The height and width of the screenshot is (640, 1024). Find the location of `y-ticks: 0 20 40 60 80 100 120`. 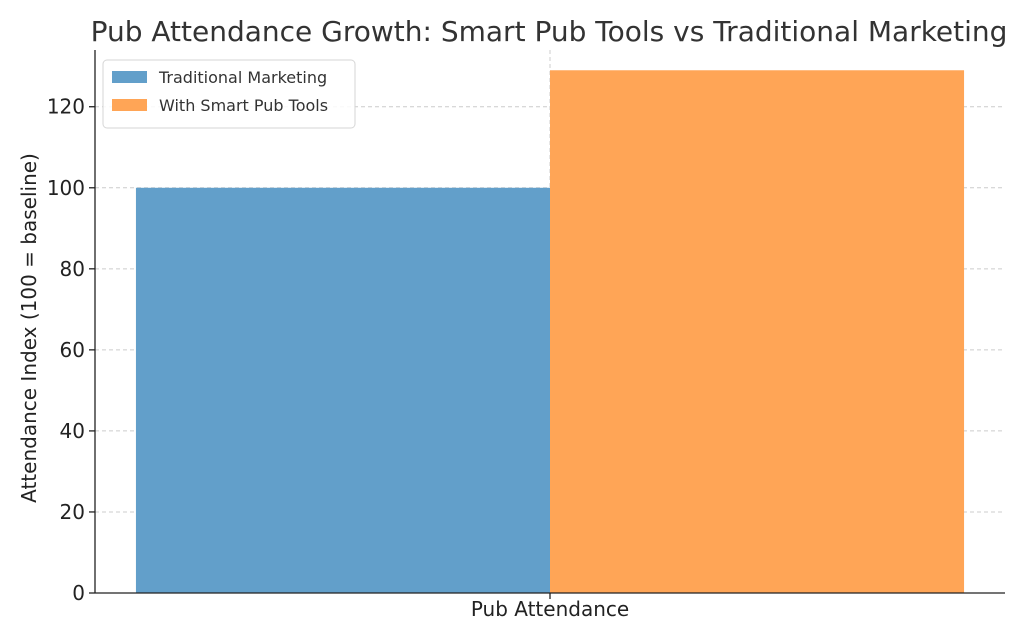

y-ticks: 0 20 40 60 80 100 120 is located at coordinates (71, 350).